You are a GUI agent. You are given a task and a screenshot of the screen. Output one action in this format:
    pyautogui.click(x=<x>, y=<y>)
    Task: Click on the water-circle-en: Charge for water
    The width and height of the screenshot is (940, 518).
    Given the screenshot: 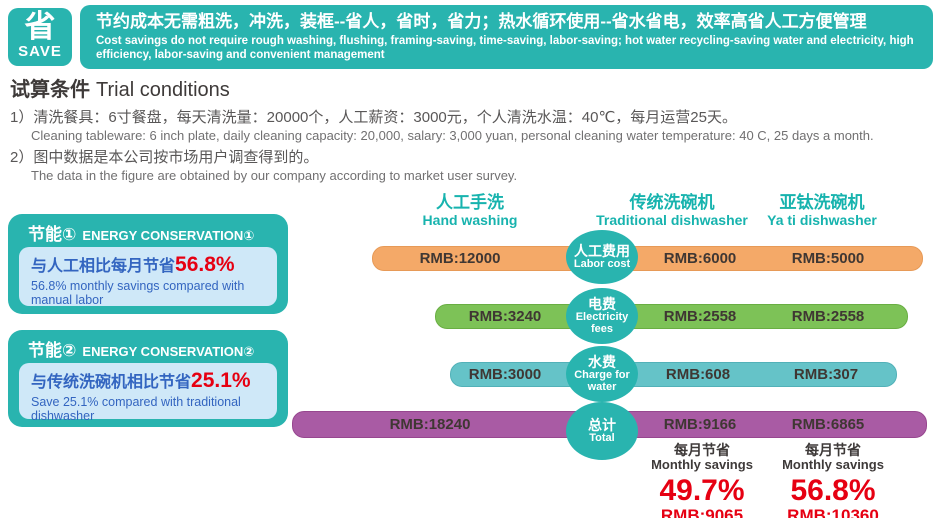 What is the action you would take?
    pyautogui.click(x=602, y=381)
    